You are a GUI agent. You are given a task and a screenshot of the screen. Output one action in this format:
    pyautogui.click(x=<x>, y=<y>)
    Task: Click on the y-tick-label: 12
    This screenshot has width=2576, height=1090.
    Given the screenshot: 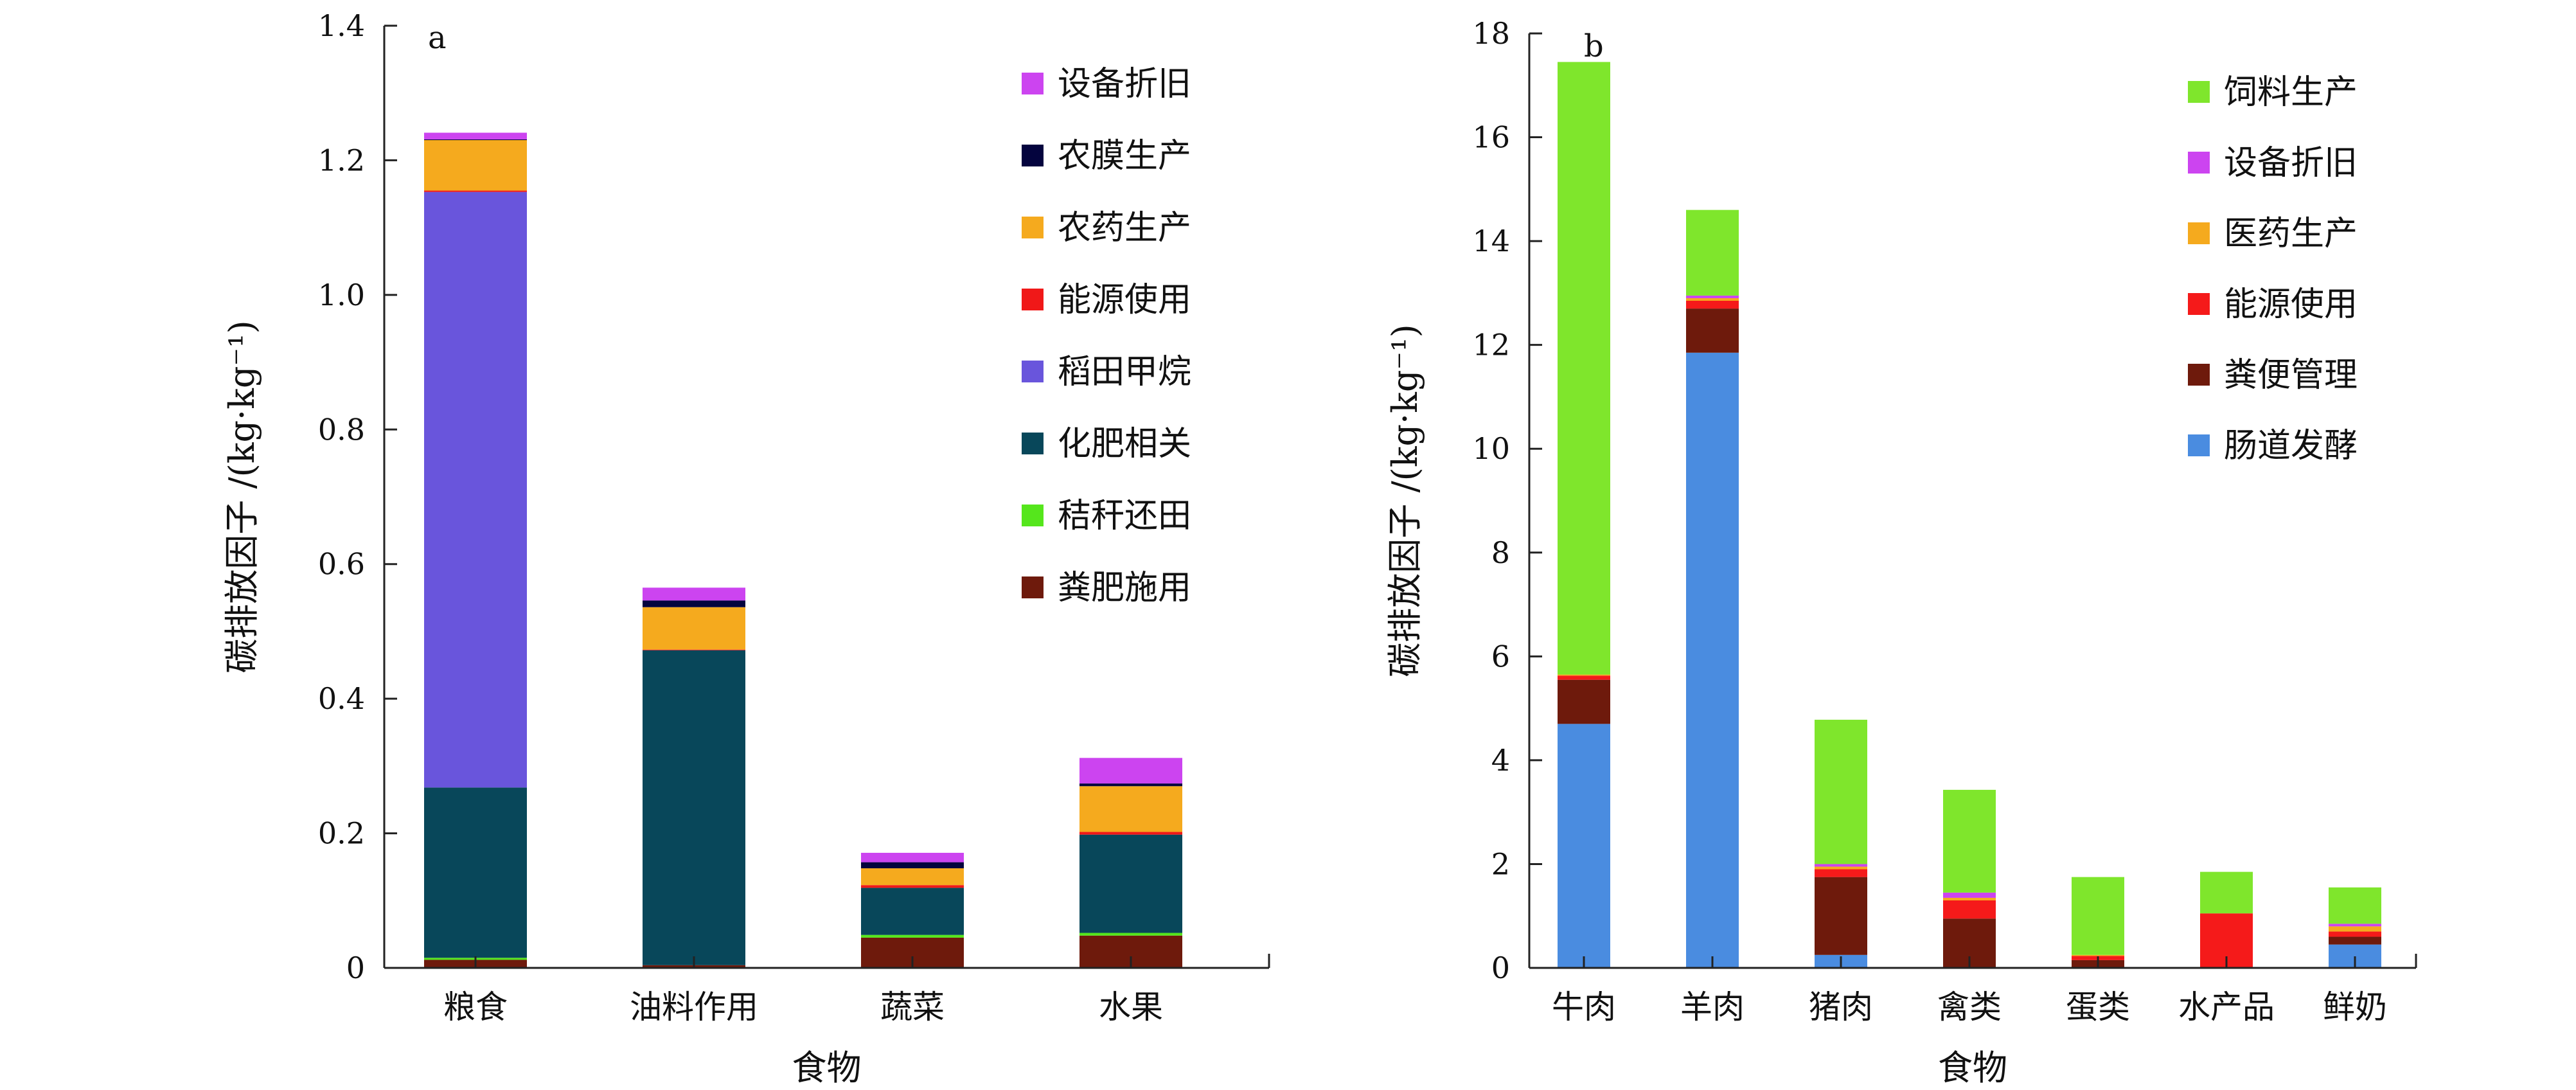 What is the action you would take?
    pyautogui.click(x=1491, y=345)
    